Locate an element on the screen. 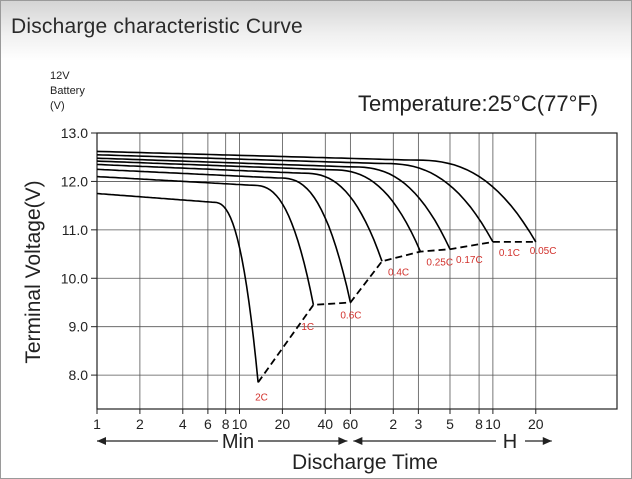 Image resolution: width=632 pixels, height=479 pixels. header-bar: Discharge characteristic Curve is located at coordinates (316, 31).